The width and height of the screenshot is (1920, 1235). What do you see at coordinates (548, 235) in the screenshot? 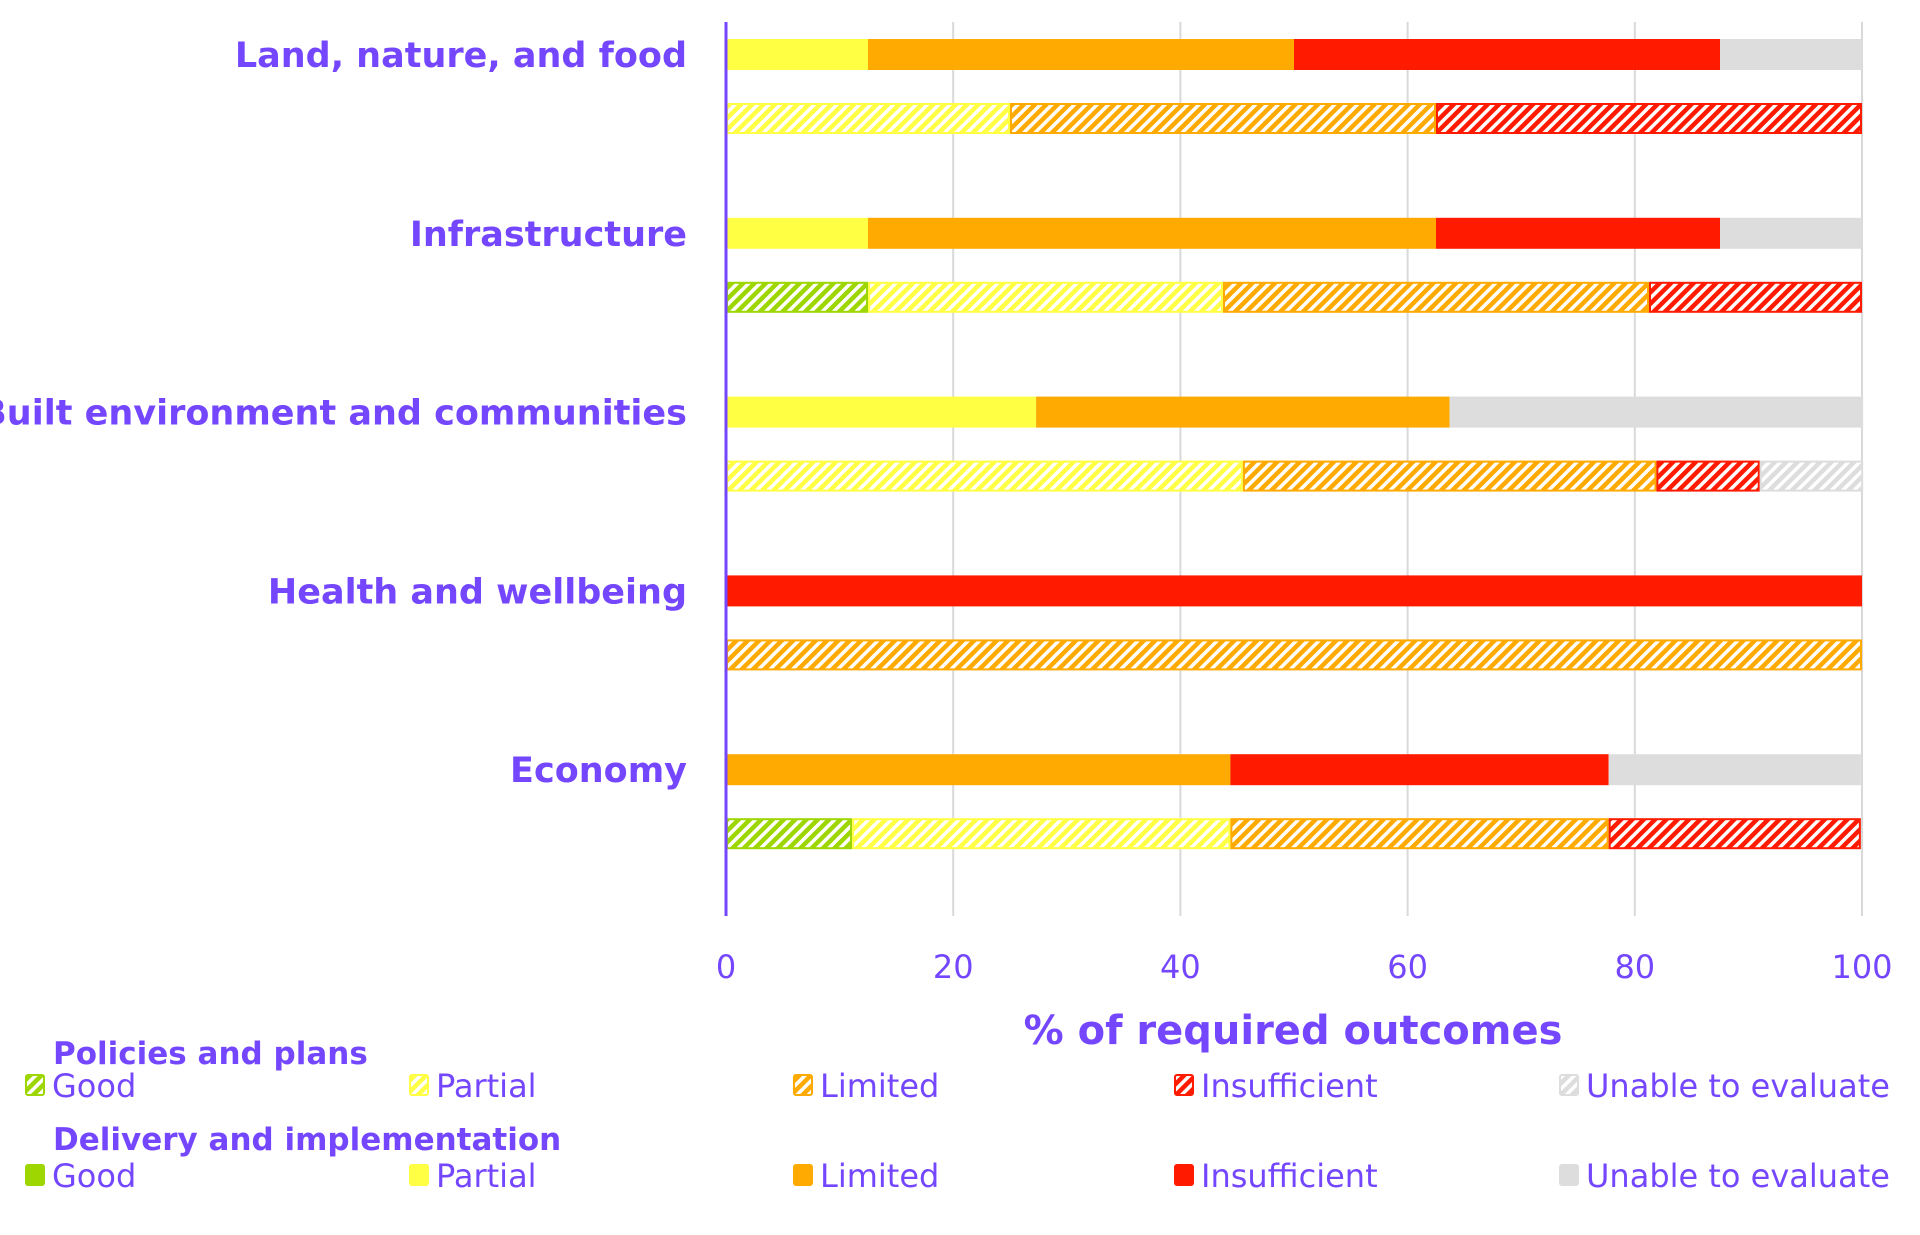
I see `category-label: Infrastructure` at bounding box center [548, 235].